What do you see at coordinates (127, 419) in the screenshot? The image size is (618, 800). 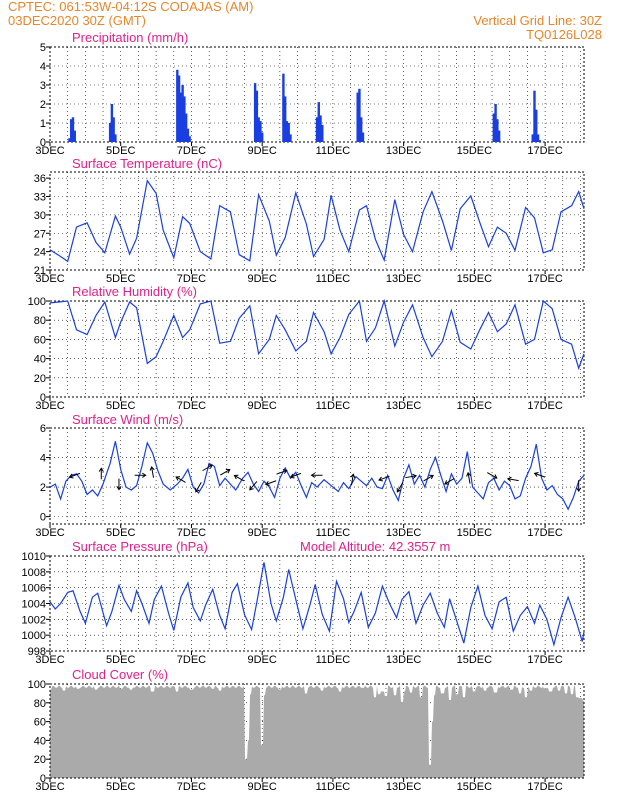 I see `panel-title: Surface Wind (m/s)` at bounding box center [127, 419].